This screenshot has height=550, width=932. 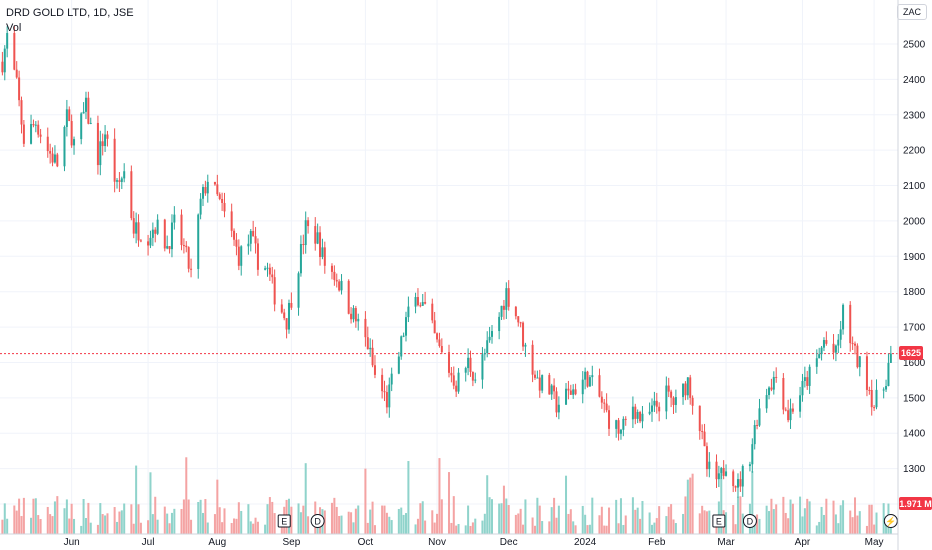 What do you see at coordinates (446, 495) in the screenshot?
I see `volume-bars` at bounding box center [446, 495].